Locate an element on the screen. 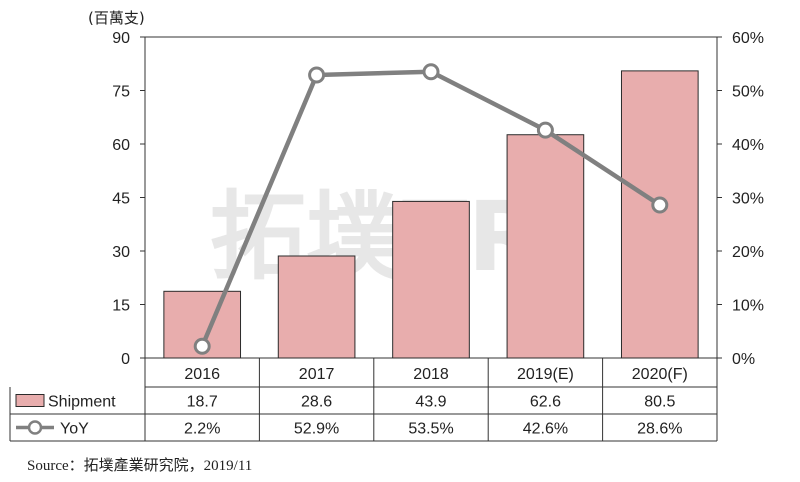 This screenshot has height=482, width=800. x-tick-label: 2020(F) is located at coordinates (660, 374).